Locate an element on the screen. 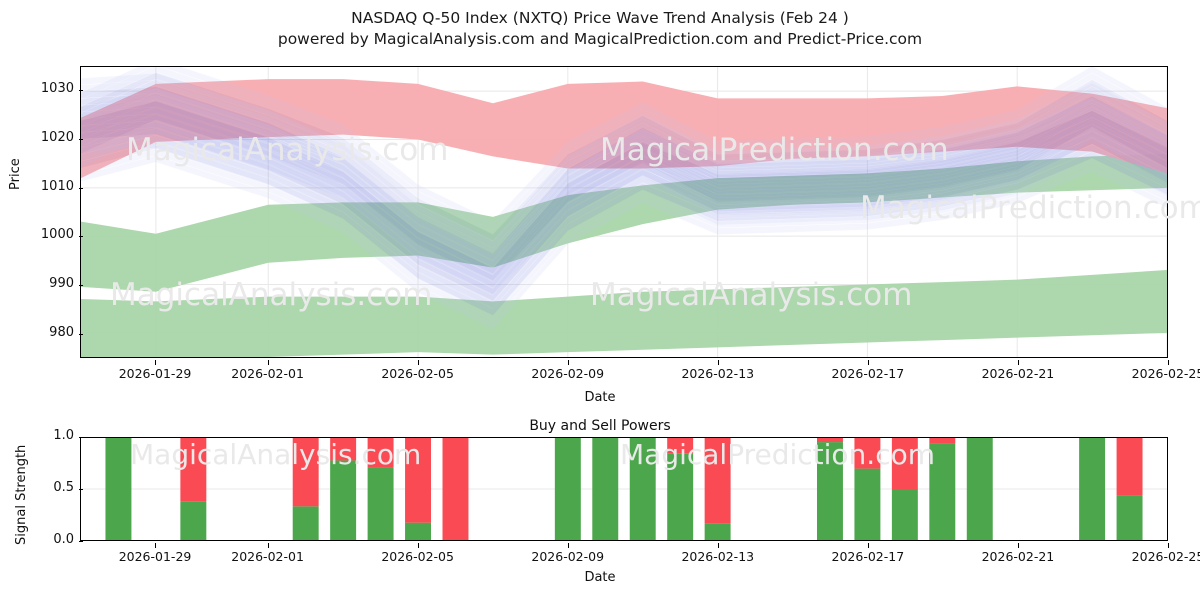 Image resolution: width=1200 pixels, height=600 pixels. signal-y-tick-label: 0.0 is located at coordinates (63, 539).